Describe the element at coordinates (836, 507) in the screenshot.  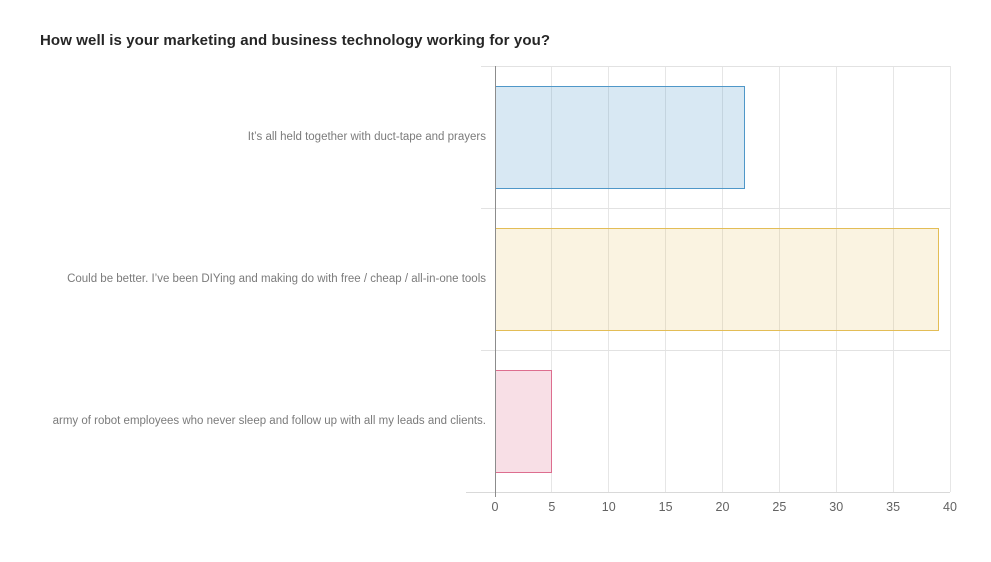
I see `x-tick-label-30: 30` at that location.